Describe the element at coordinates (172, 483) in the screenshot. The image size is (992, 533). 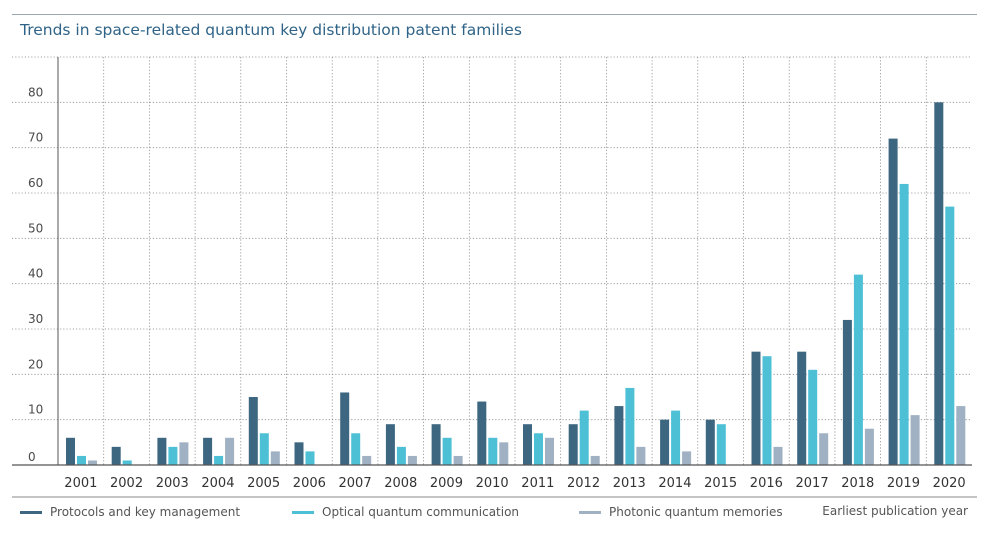
I see `x-tick-label: 2003` at that location.